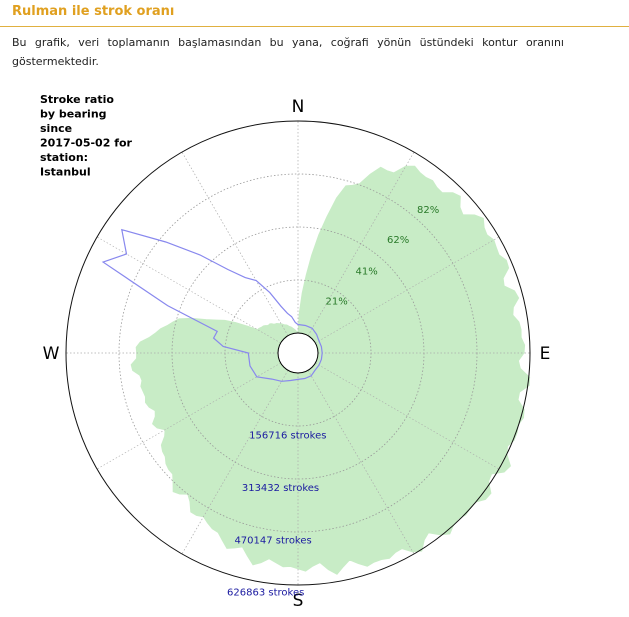 The image size is (629, 617). What do you see at coordinates (77, 99) in the screenshot?
I see `chart-title-line: Stroke ratio` at bounding box center [77, 99].